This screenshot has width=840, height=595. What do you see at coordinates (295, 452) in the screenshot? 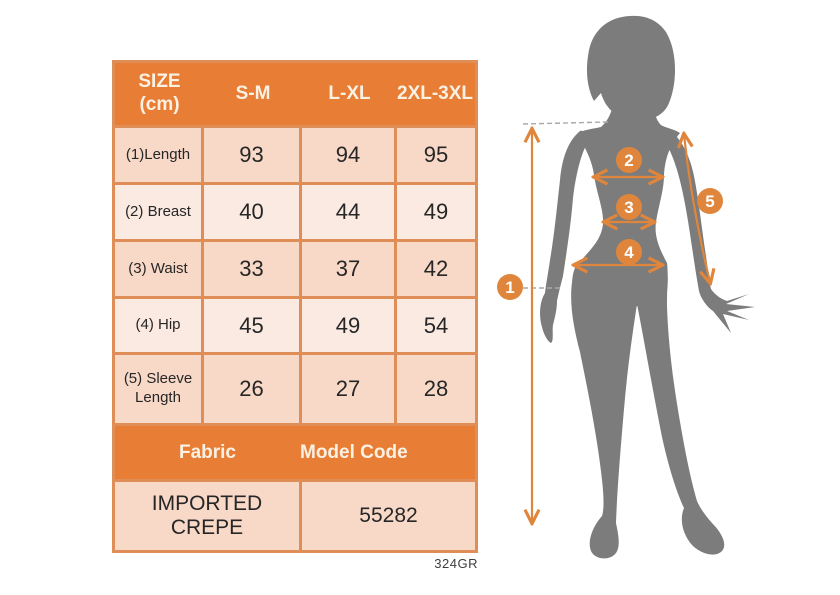
I see `table-footer-header-row: Fabric Model Code` at bounding box center [295, 452].